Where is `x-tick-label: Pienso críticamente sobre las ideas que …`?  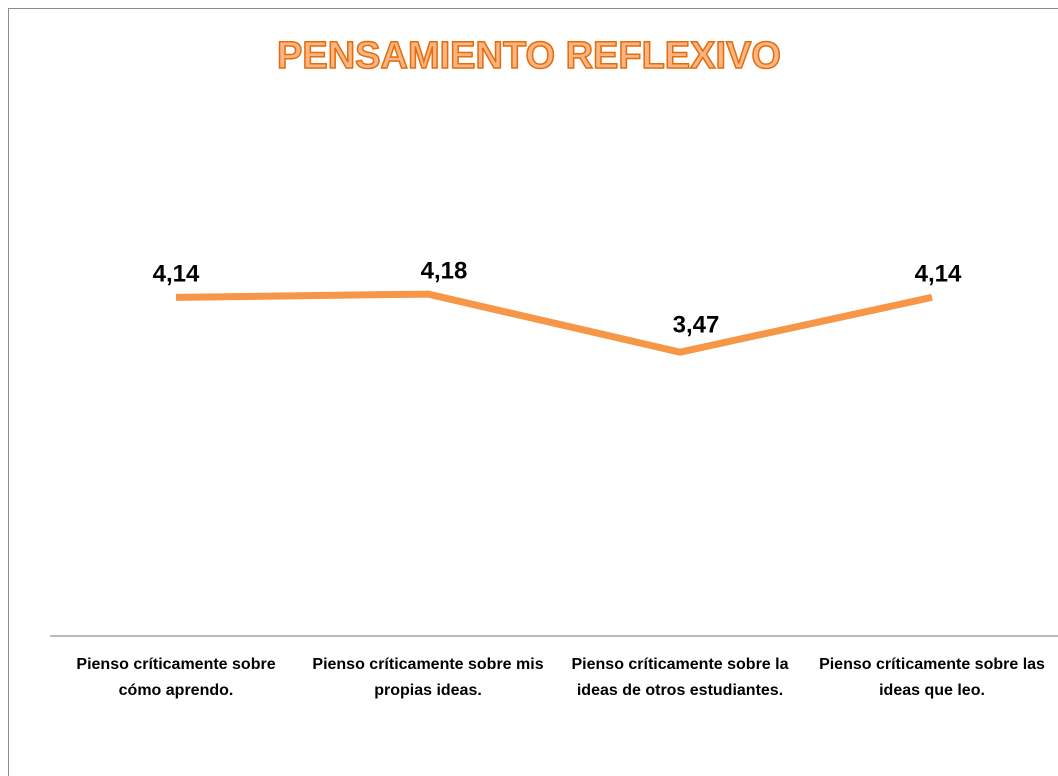 x-tick-label: Pienso críticamente sobre las ideas que … is located at coordinates (932, 677).